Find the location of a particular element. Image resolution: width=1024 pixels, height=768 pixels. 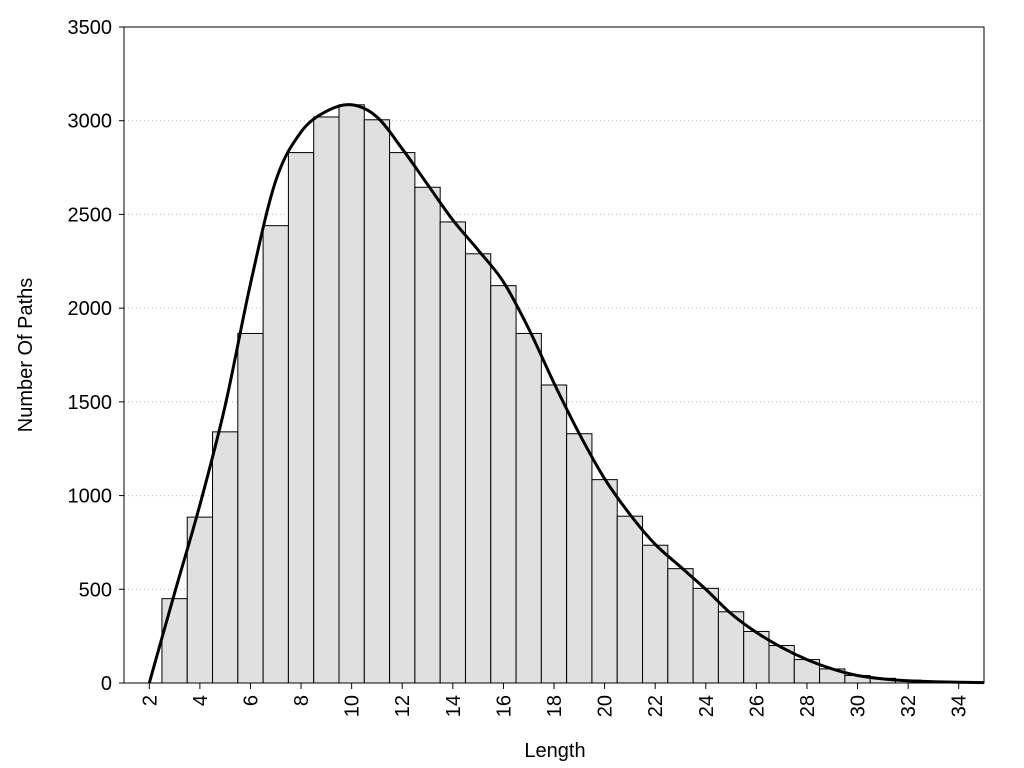

x-tick-label: 8 is located at coordinates (302, 700).